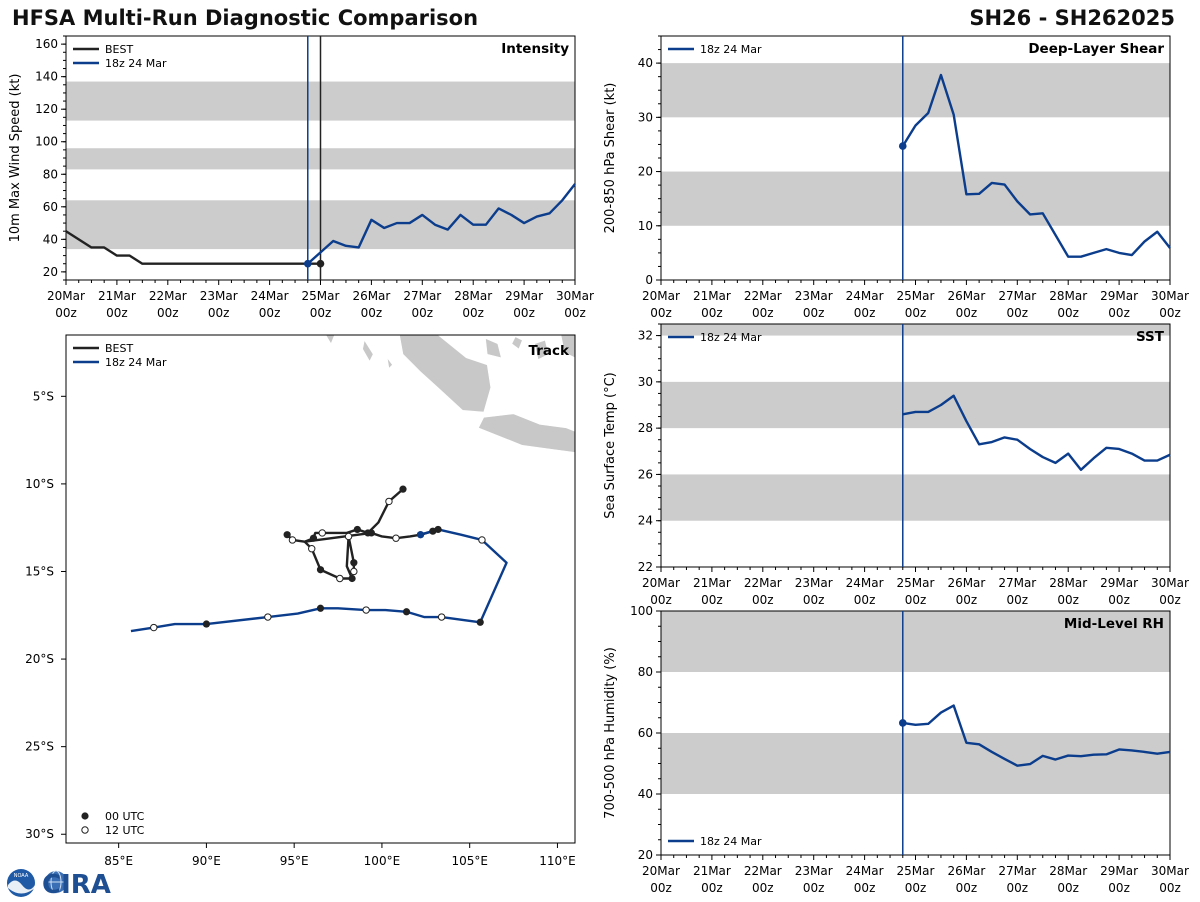 Image resolution: width=1200 pixels, height=902 pixels. Describe the element at coordinates (307, 263) in the screenshot. I see `series-start-point-run` at that location.